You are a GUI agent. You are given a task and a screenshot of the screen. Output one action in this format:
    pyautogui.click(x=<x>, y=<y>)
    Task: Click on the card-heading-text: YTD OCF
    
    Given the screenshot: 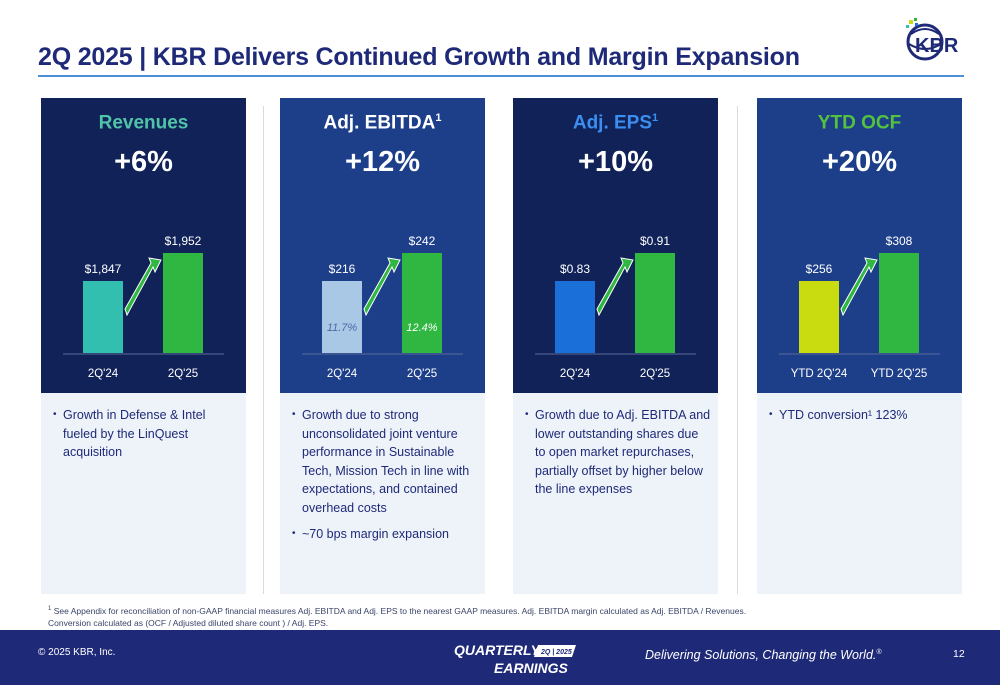 What is the action you would take?
    pyautogui.click(x=859, y=123)
    